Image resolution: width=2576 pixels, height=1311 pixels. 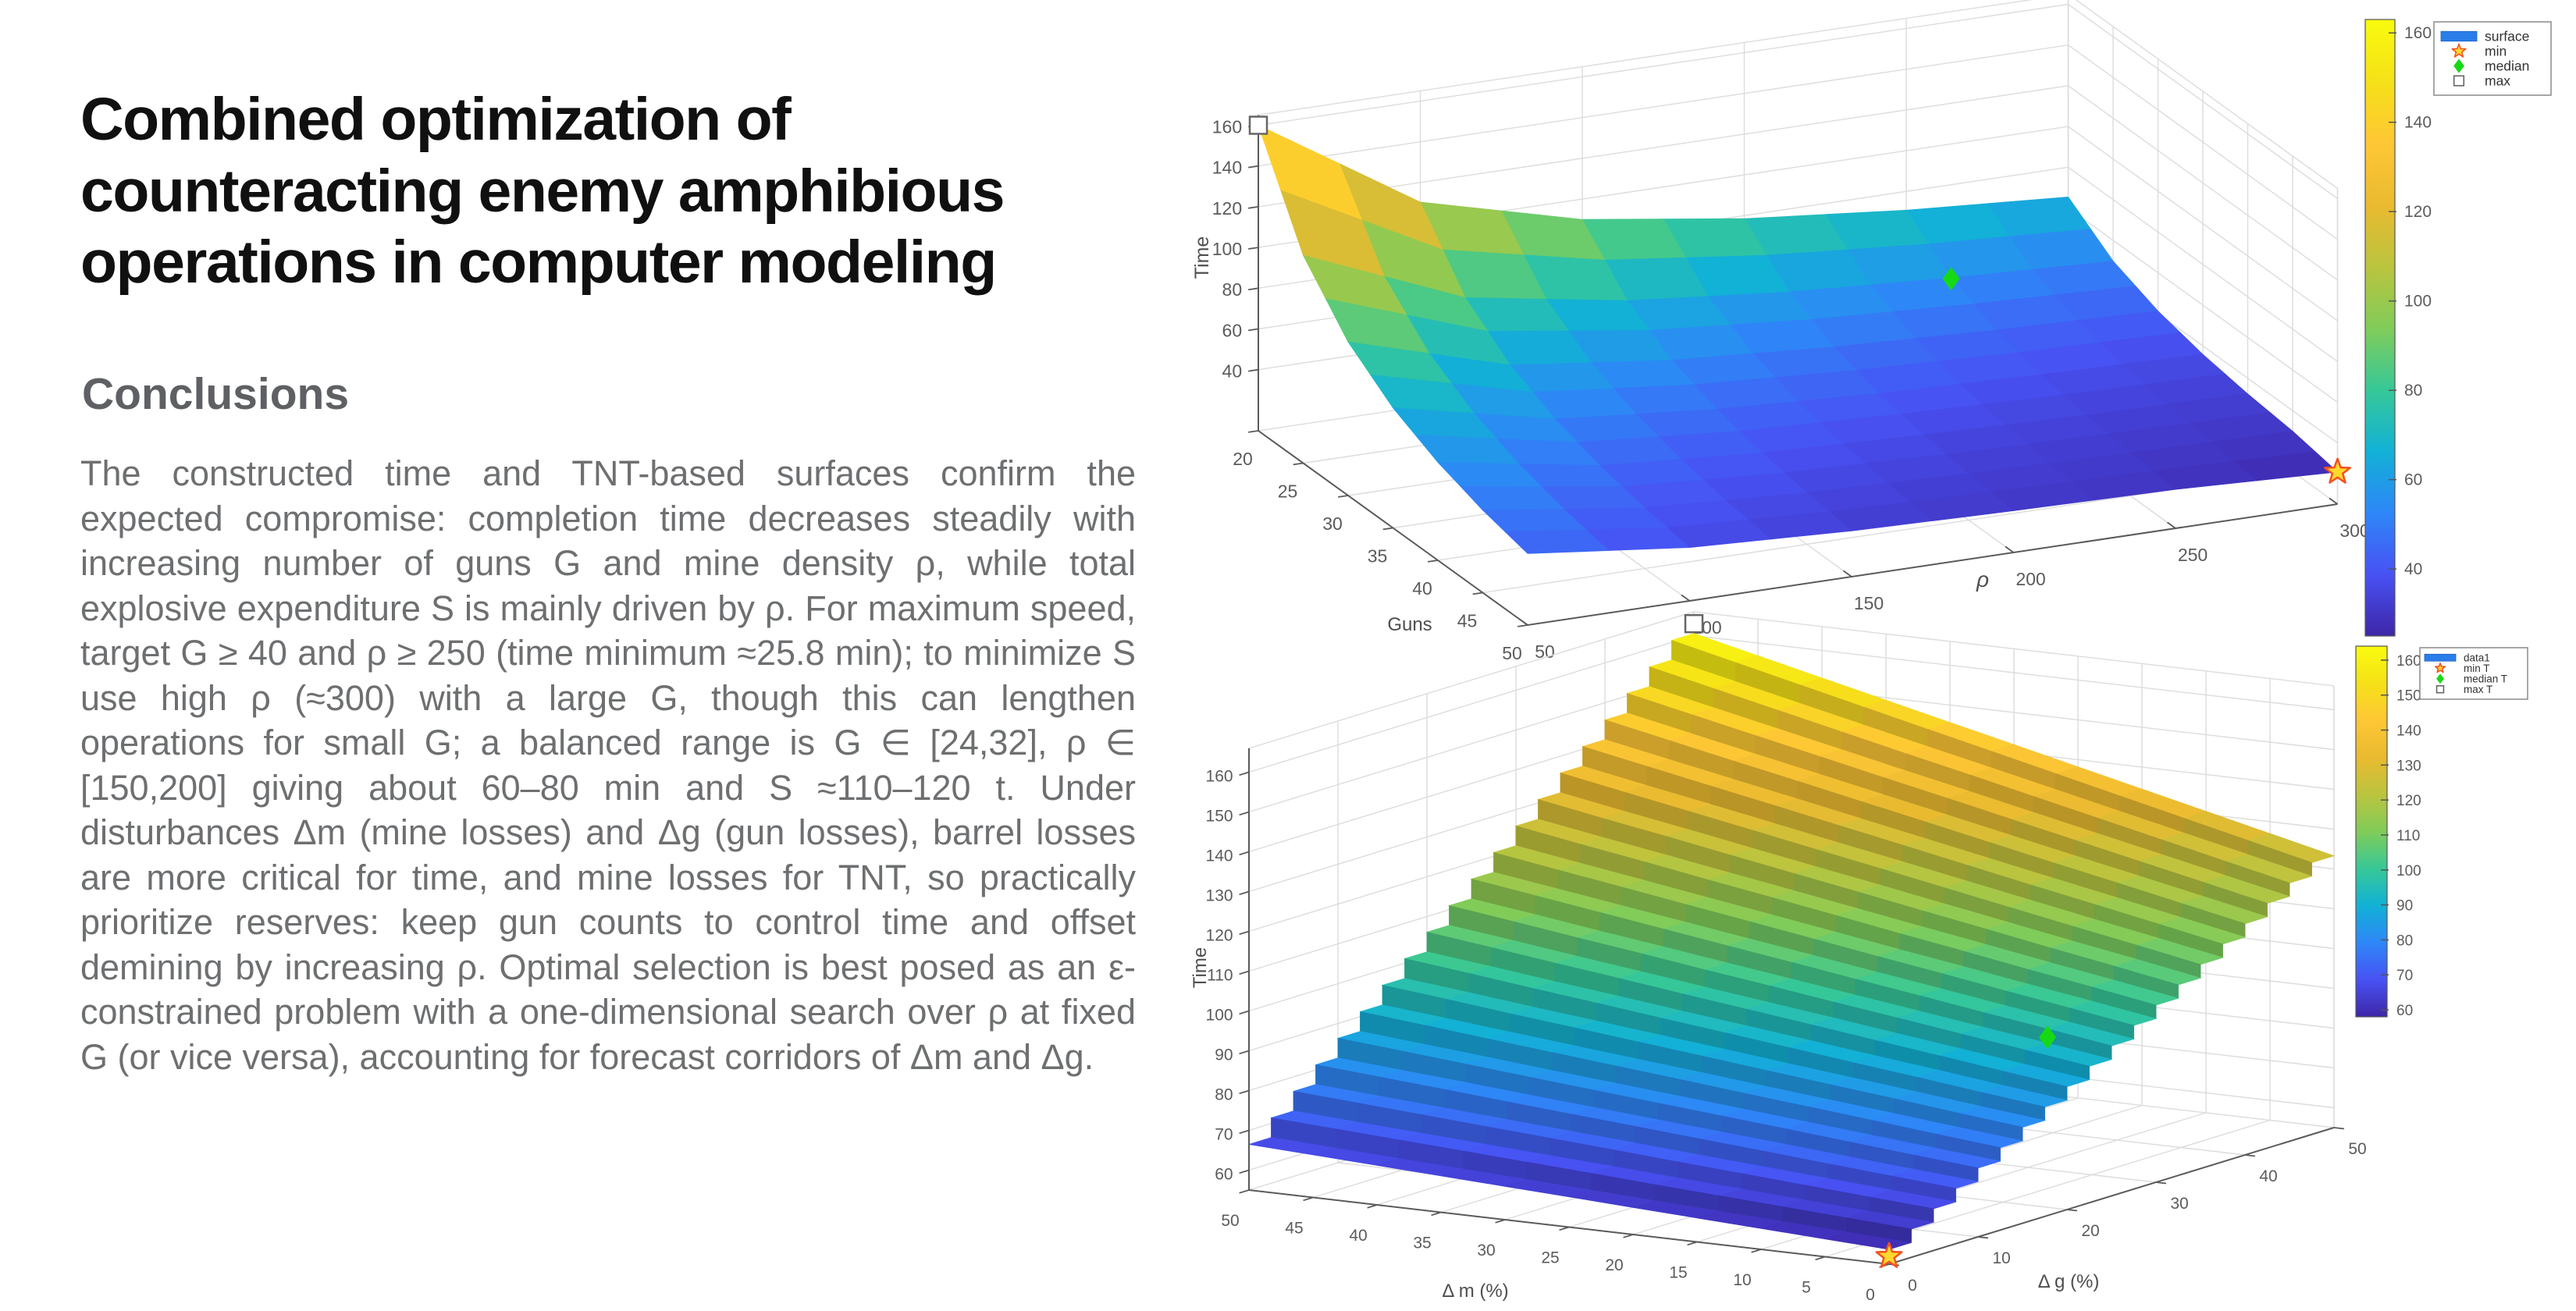 I want to click on svg-text: surface, so click(x=2507, y=36).